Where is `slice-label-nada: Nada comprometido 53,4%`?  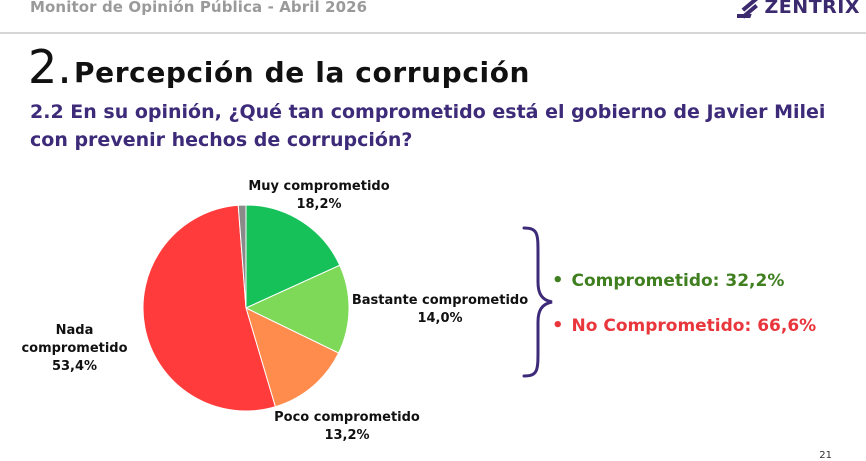 slice-label-nada: Nada comprometido 53,4% is located at coordinates (74, 349).